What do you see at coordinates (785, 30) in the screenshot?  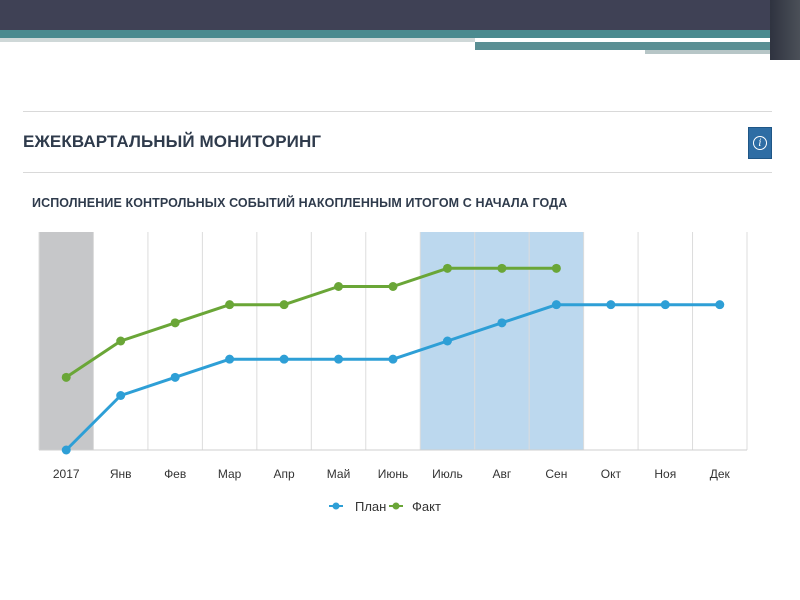 I see `banner-corner` at bounding box center [785, 30].